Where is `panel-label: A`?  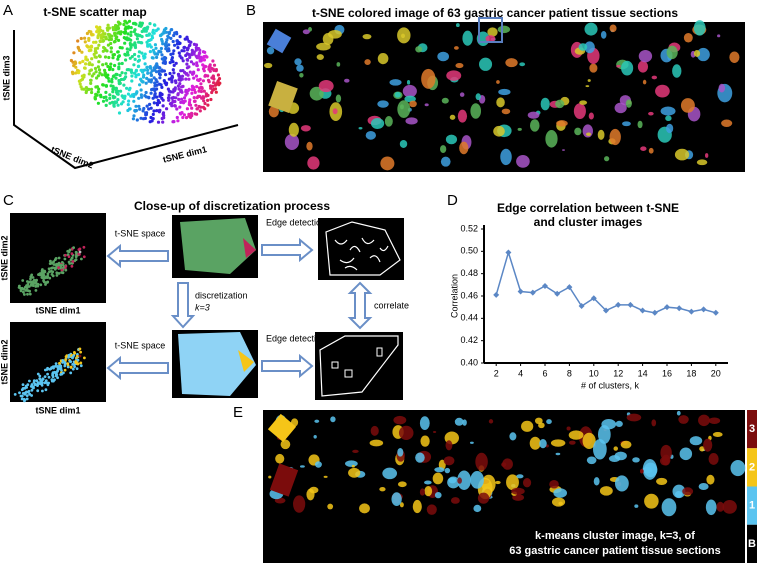 panel-label: A is located at coordinates (8, 10).